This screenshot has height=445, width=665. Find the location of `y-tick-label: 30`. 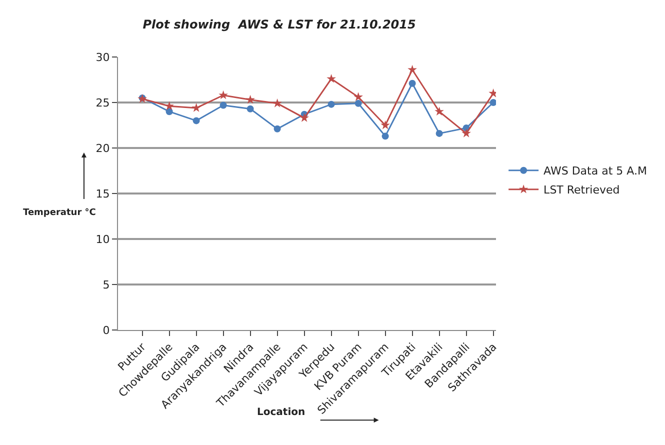

y-tick-label: 30 is located at coordinates (103, 57).